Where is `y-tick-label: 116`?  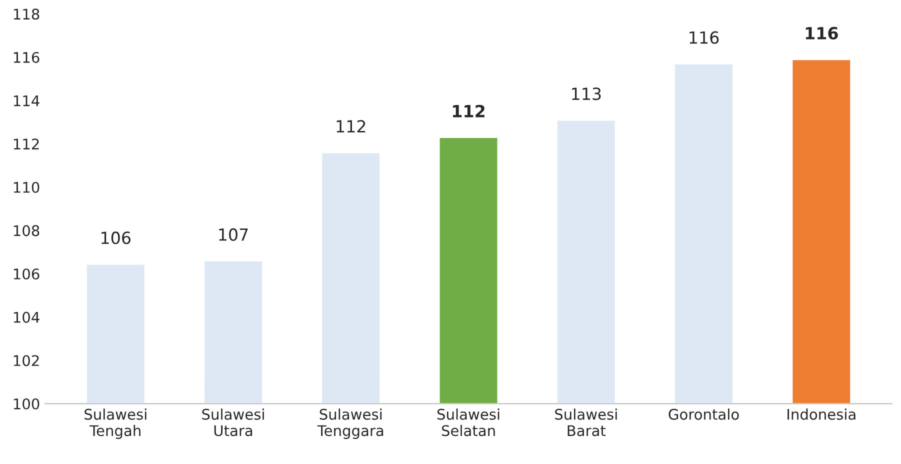
y-tick-label: 116 is located at coordinates (27, 57).